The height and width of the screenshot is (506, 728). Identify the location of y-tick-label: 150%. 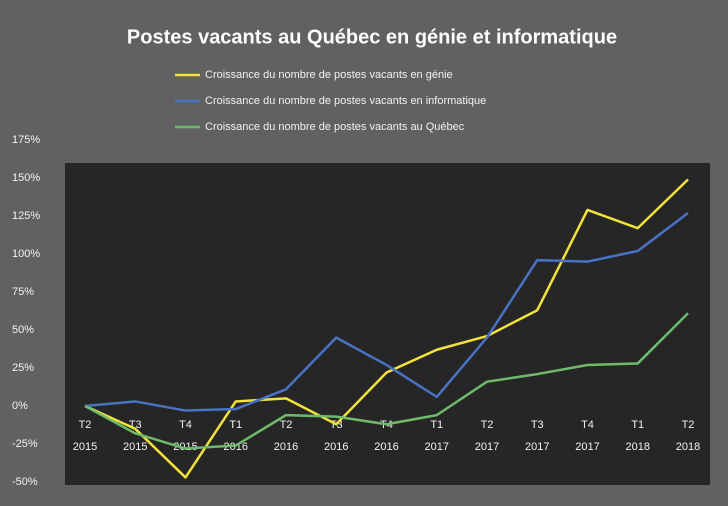
(26, 178).